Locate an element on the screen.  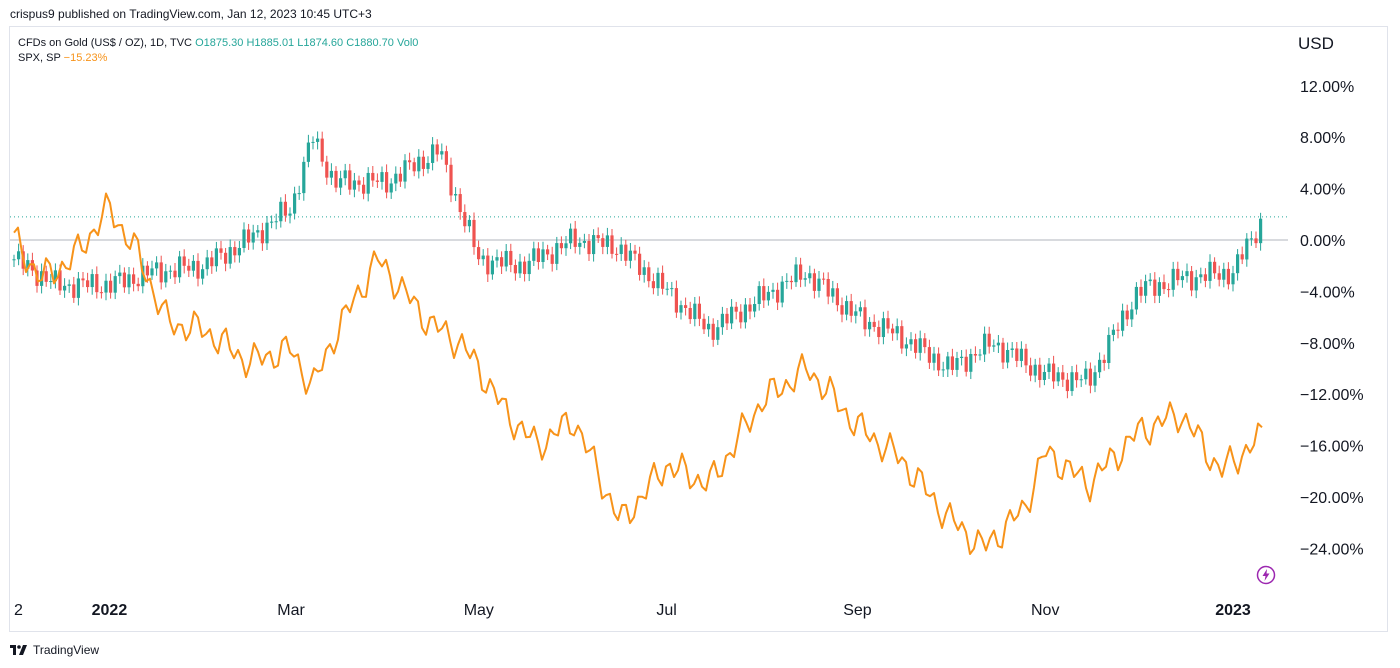
footer-brand: TradingView is located at coordinates (54, 650).